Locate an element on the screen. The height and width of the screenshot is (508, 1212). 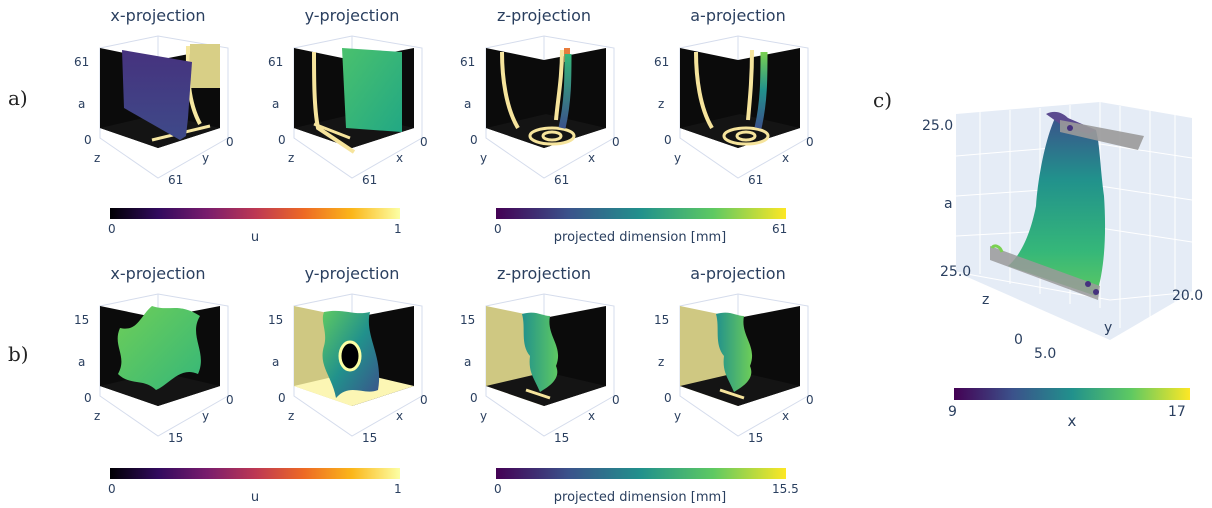
colorbar-x-c-min: 9 is located at coordinates (952, 412).